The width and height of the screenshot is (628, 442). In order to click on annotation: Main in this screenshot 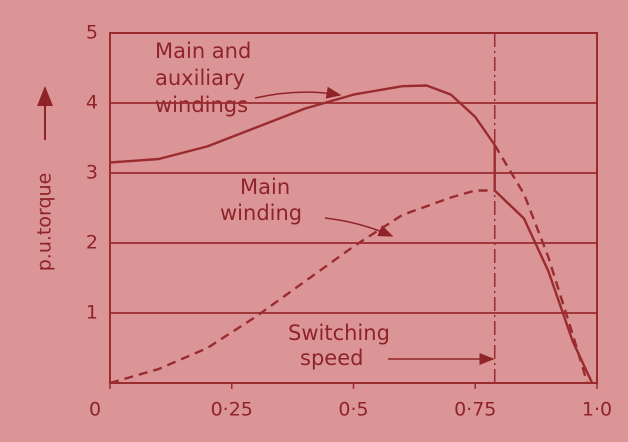, I will do `click(265, 187)`.